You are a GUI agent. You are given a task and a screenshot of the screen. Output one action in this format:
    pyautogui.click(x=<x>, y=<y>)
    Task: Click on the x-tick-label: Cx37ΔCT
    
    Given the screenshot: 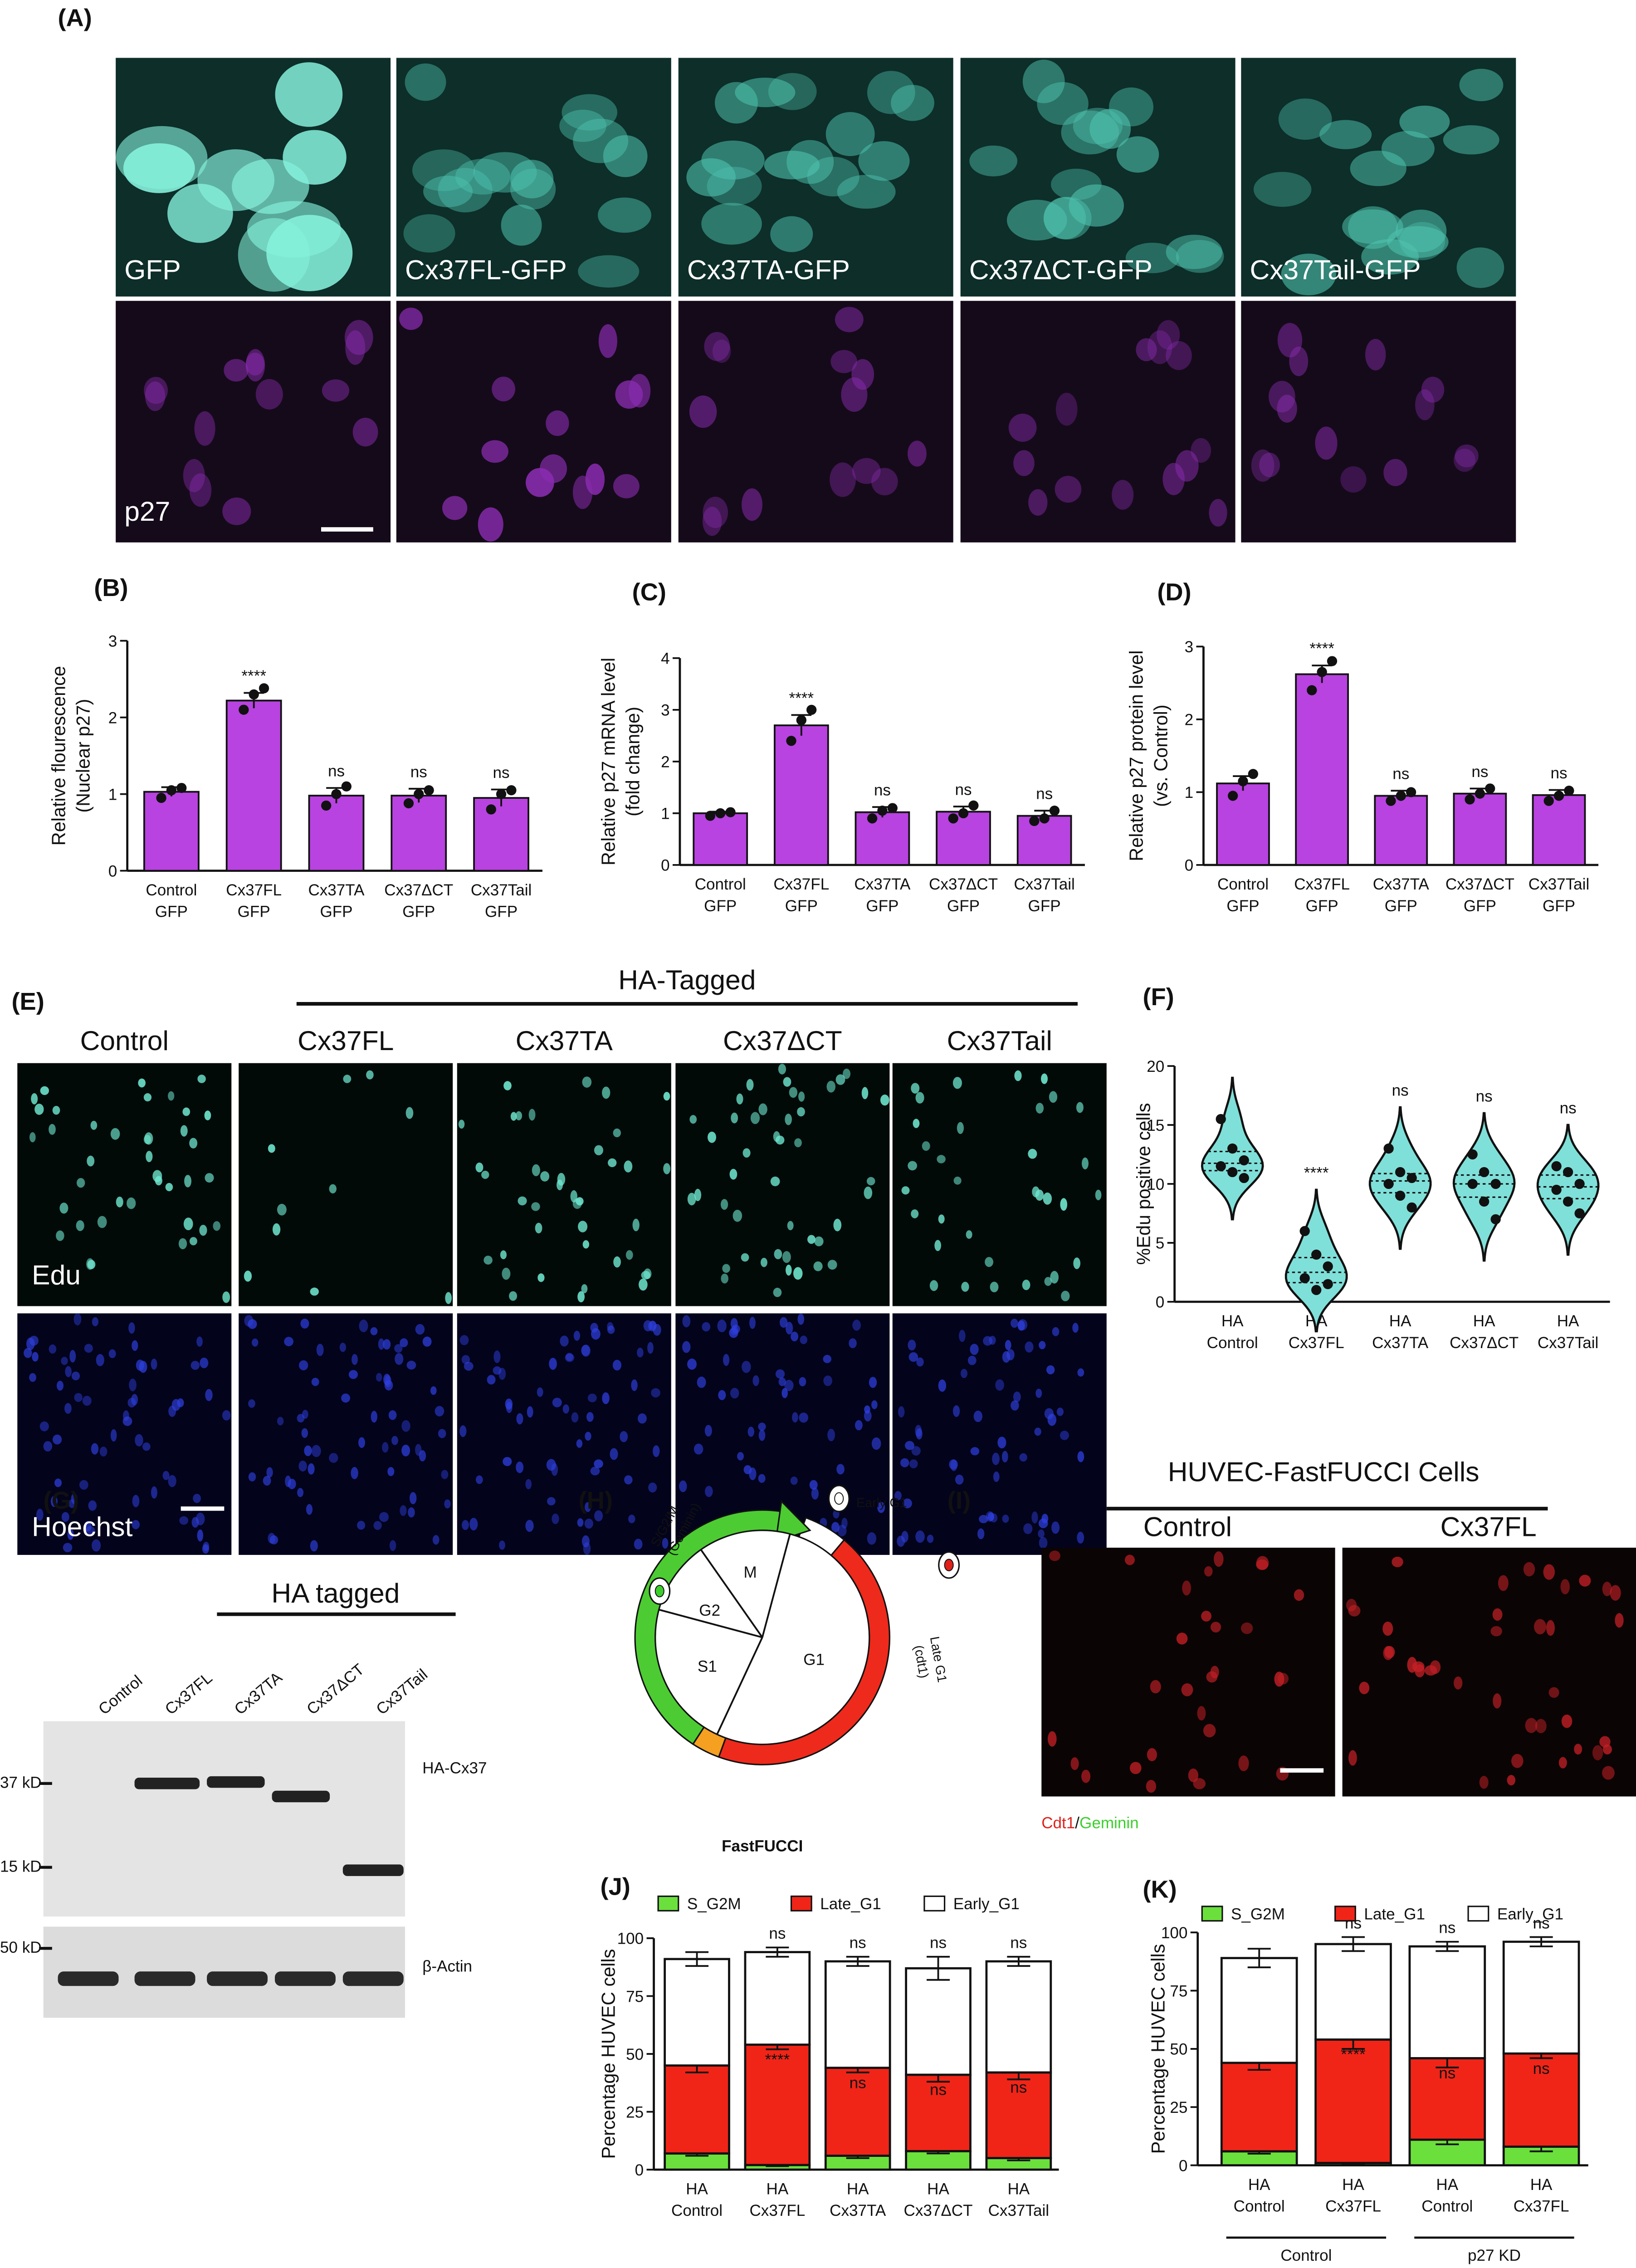 What is the action you would take?
    pyautogui.click(x=963, y=884)
    